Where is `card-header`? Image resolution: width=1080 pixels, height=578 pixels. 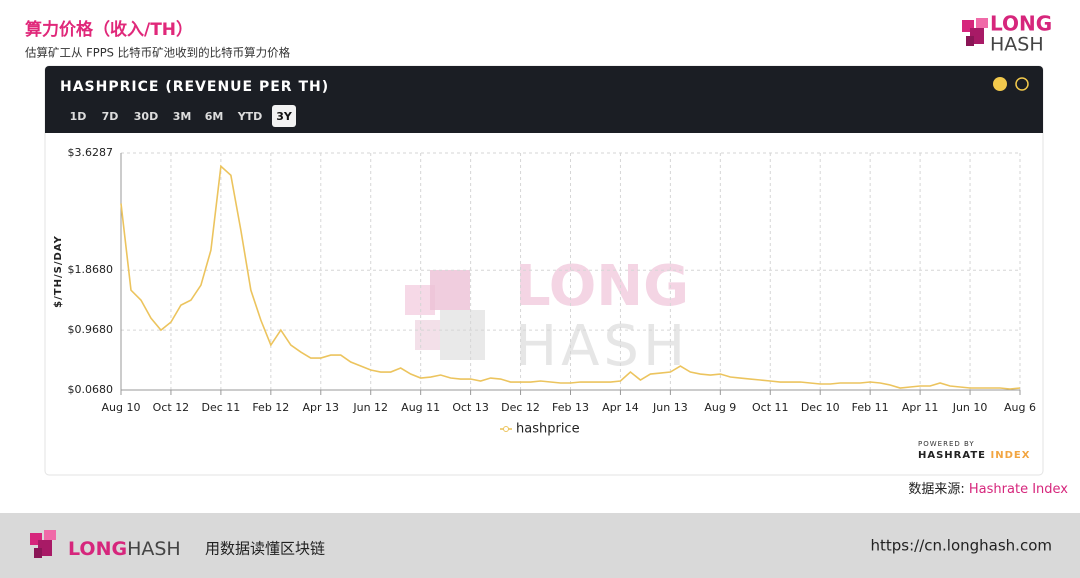
card-header is located at coordinates (544, 99).